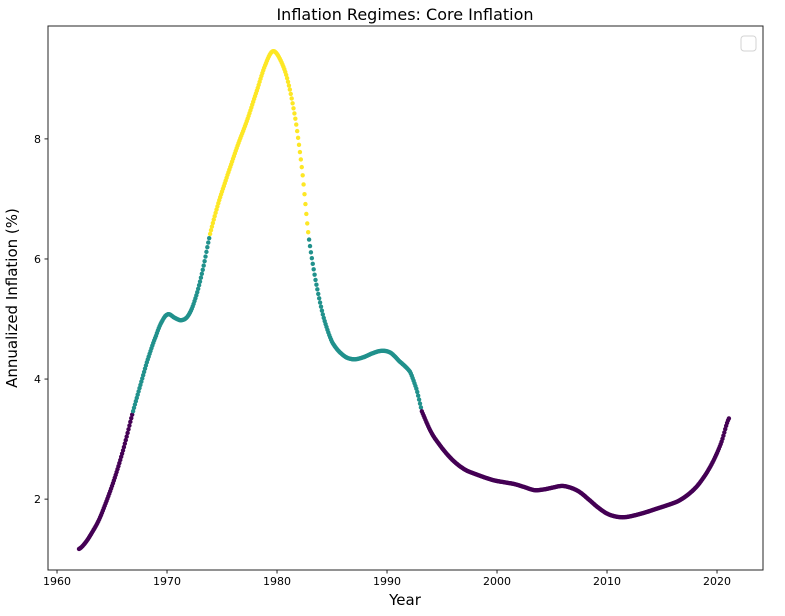 Image resolution: width=785 pixels, height=616 pixels. What do you see at coordinates (37, 139) in the screenshot?
I see `y-tick-label: 8` at bounding box center [37, 139].